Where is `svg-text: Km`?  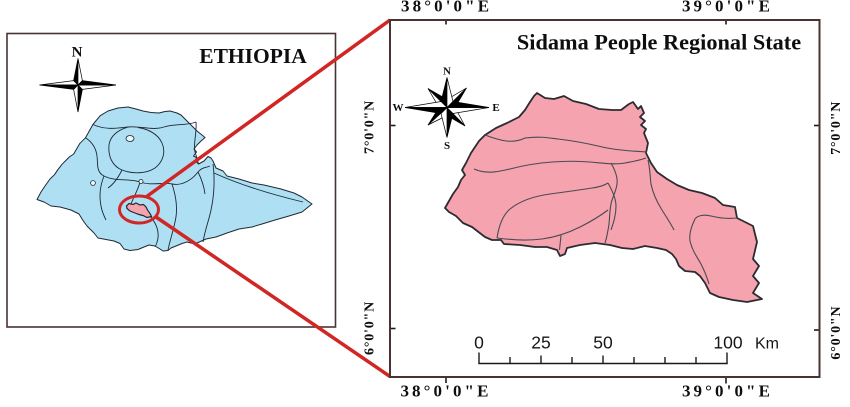
svg-text: Km is located at coordinates (767, 343).